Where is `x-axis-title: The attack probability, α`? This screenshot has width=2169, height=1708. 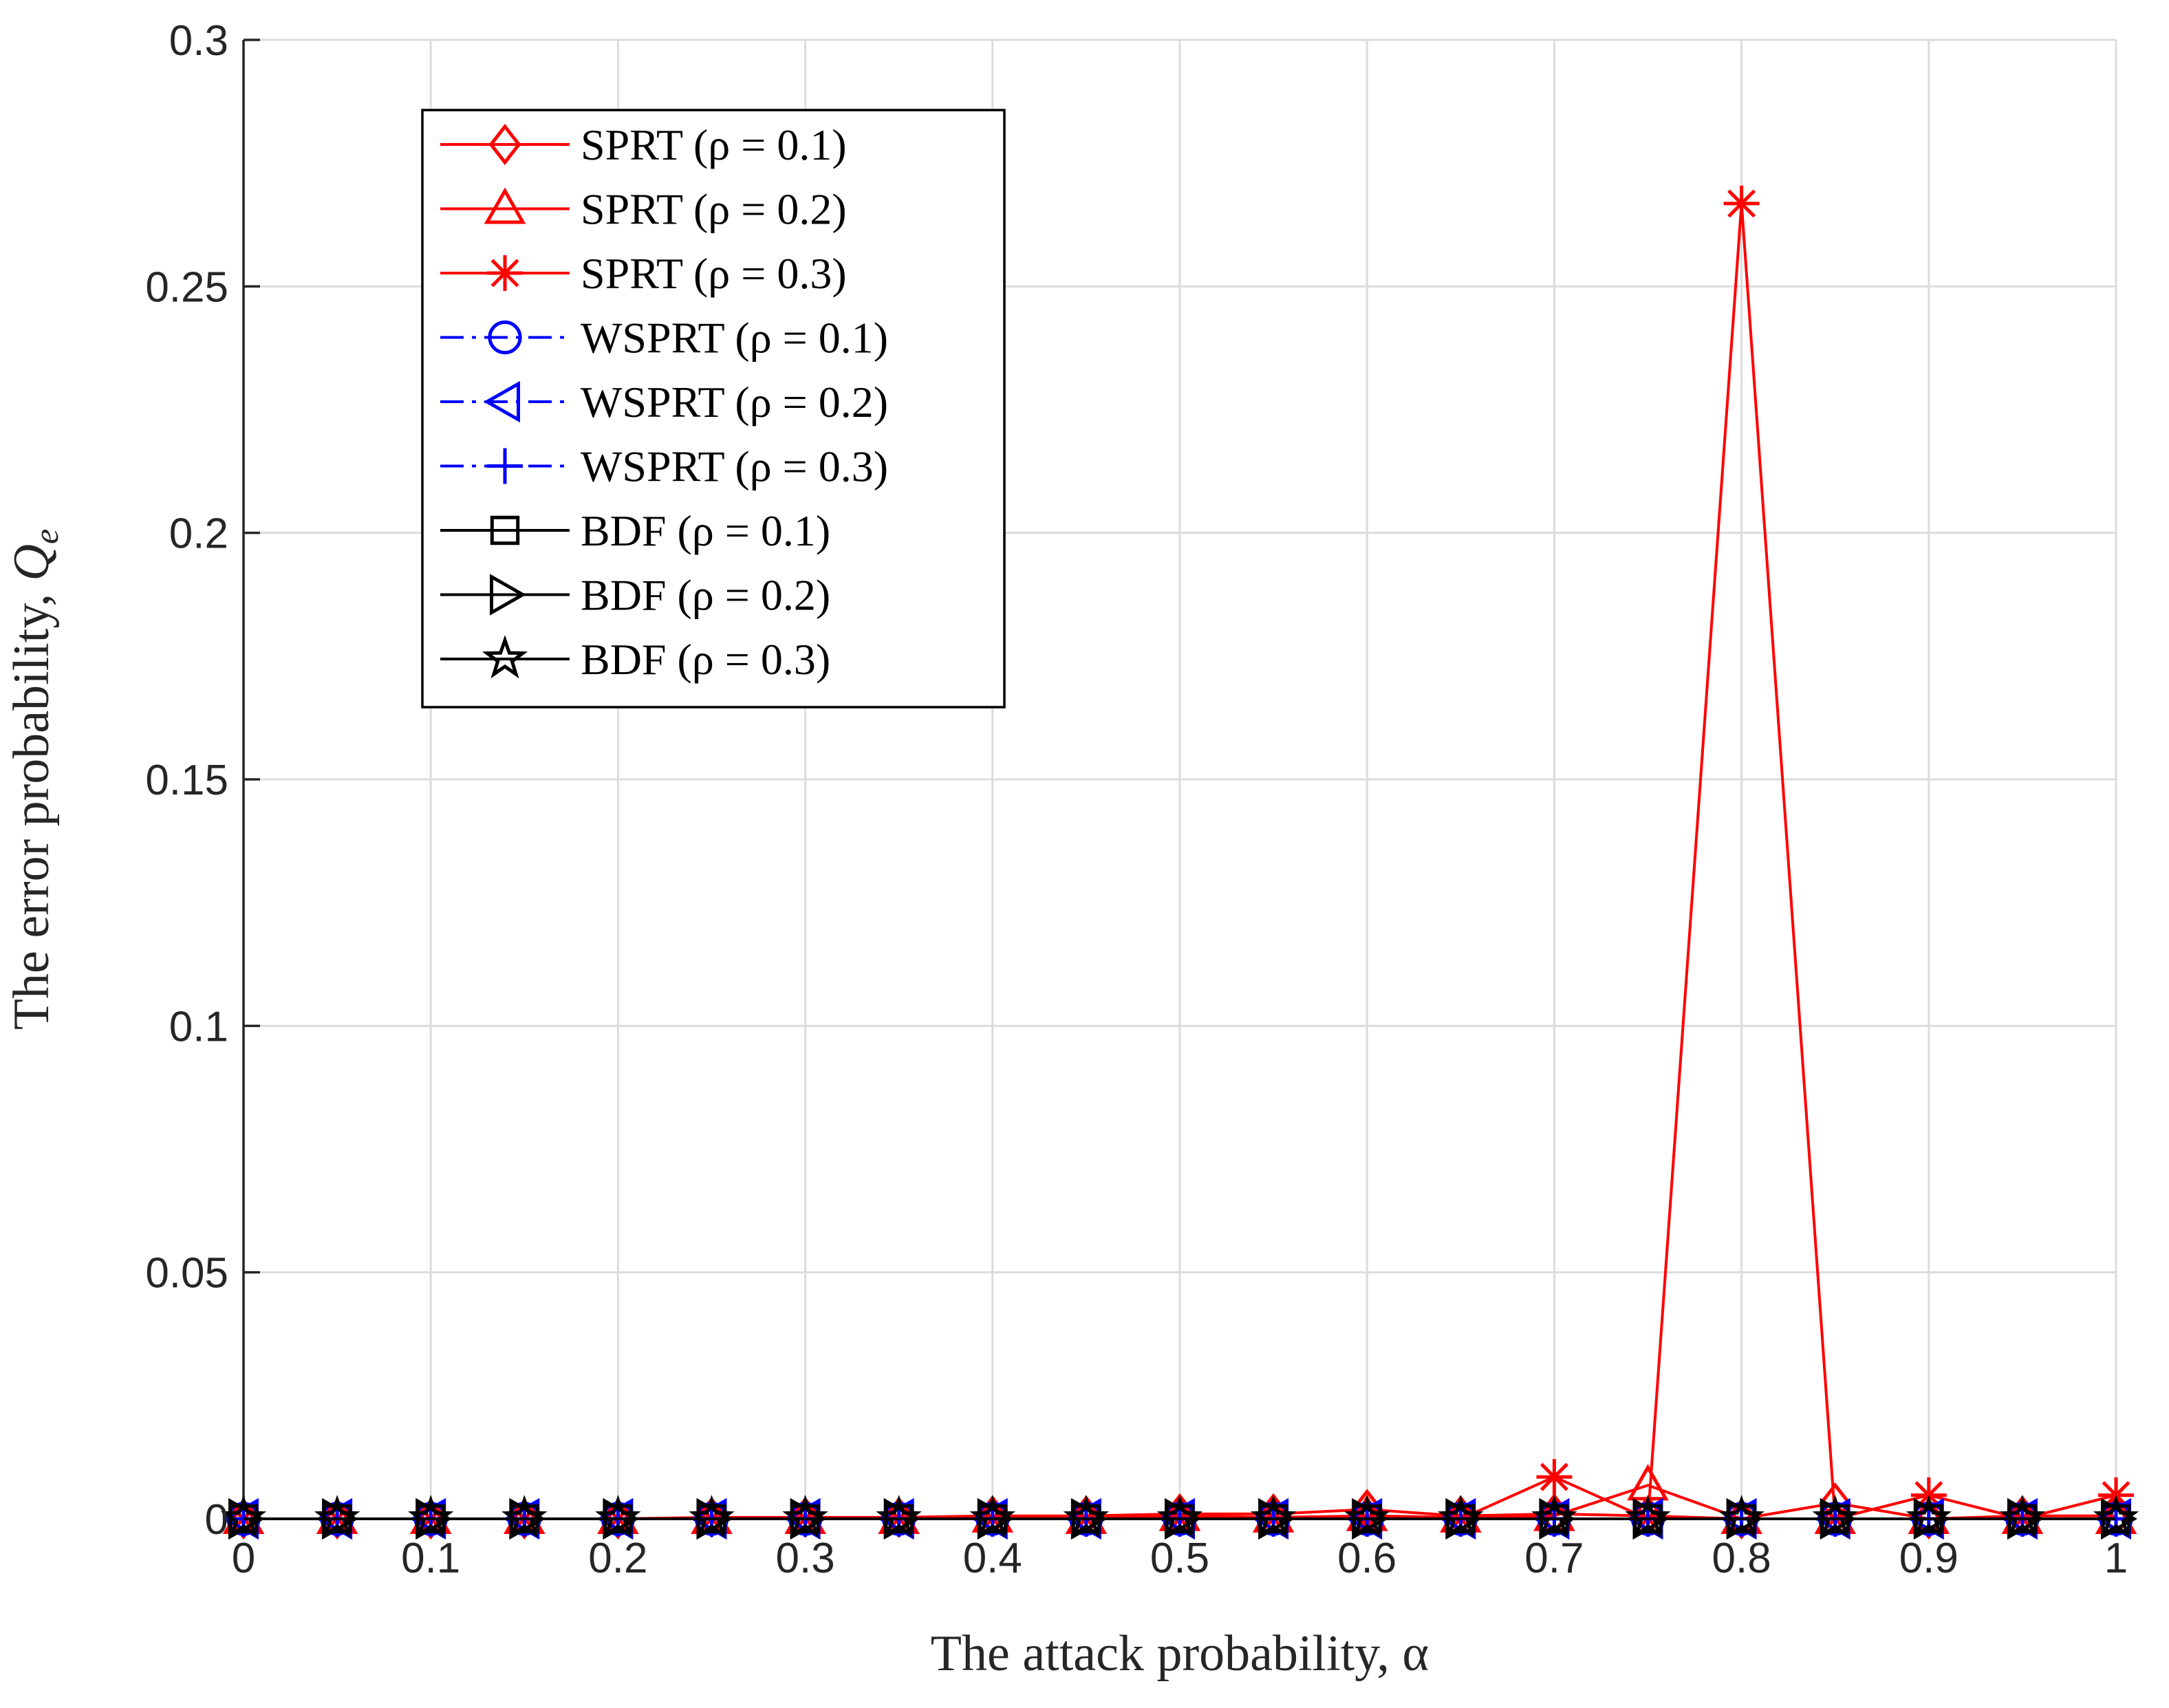 x-axis-title: The attack probability, α is located at coordinates (1180, 1653).